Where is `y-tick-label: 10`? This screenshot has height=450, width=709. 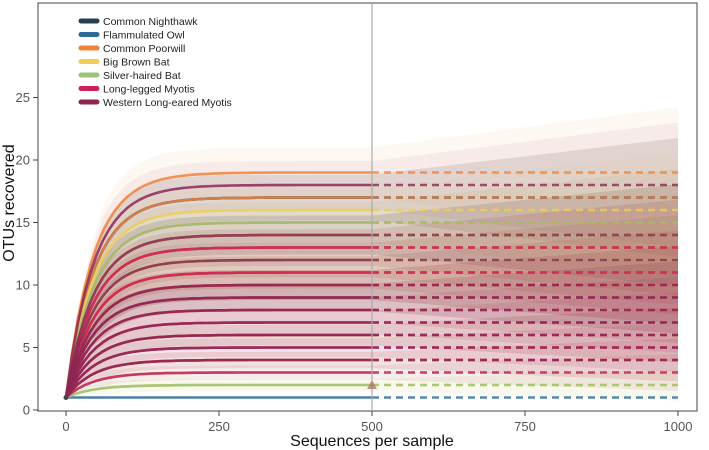
y-tick-label: 10 is located at coordinates (23, 285).